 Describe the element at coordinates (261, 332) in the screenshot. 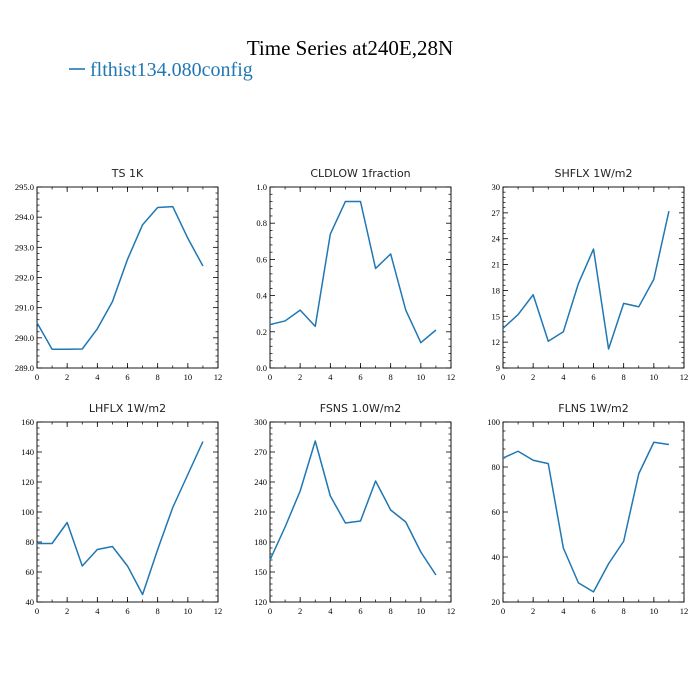

I see `y-tick-label: 0.2` at that location.